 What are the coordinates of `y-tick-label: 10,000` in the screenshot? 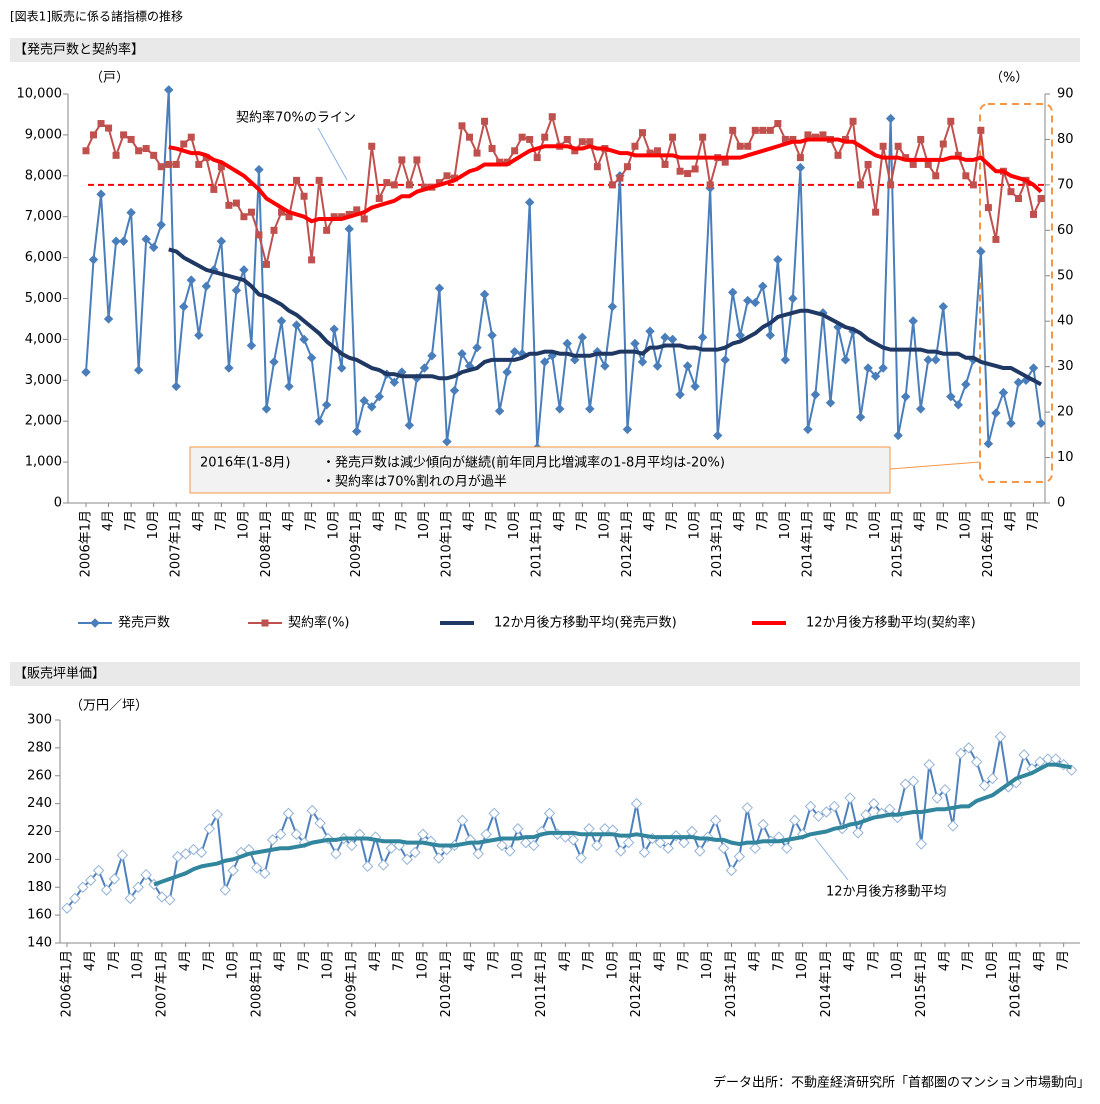 It's located at (40, 94).